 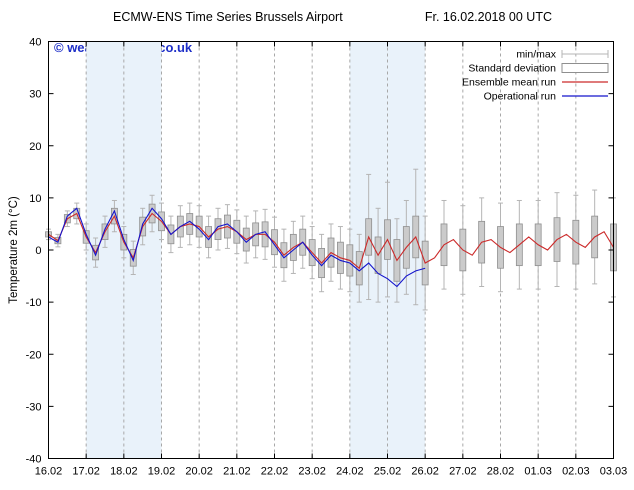 What do you see at coordinates (35, 147) in the screenshot?
I see `svg-text: 20` at bounding box center [35, 147].